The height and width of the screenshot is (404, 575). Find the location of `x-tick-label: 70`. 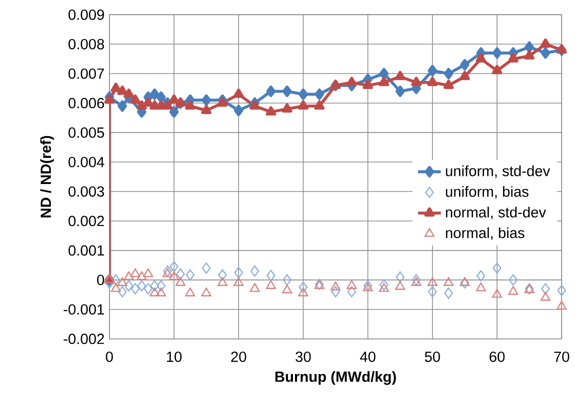

x-tick-label: 70 is located at coordinates (562, 356).